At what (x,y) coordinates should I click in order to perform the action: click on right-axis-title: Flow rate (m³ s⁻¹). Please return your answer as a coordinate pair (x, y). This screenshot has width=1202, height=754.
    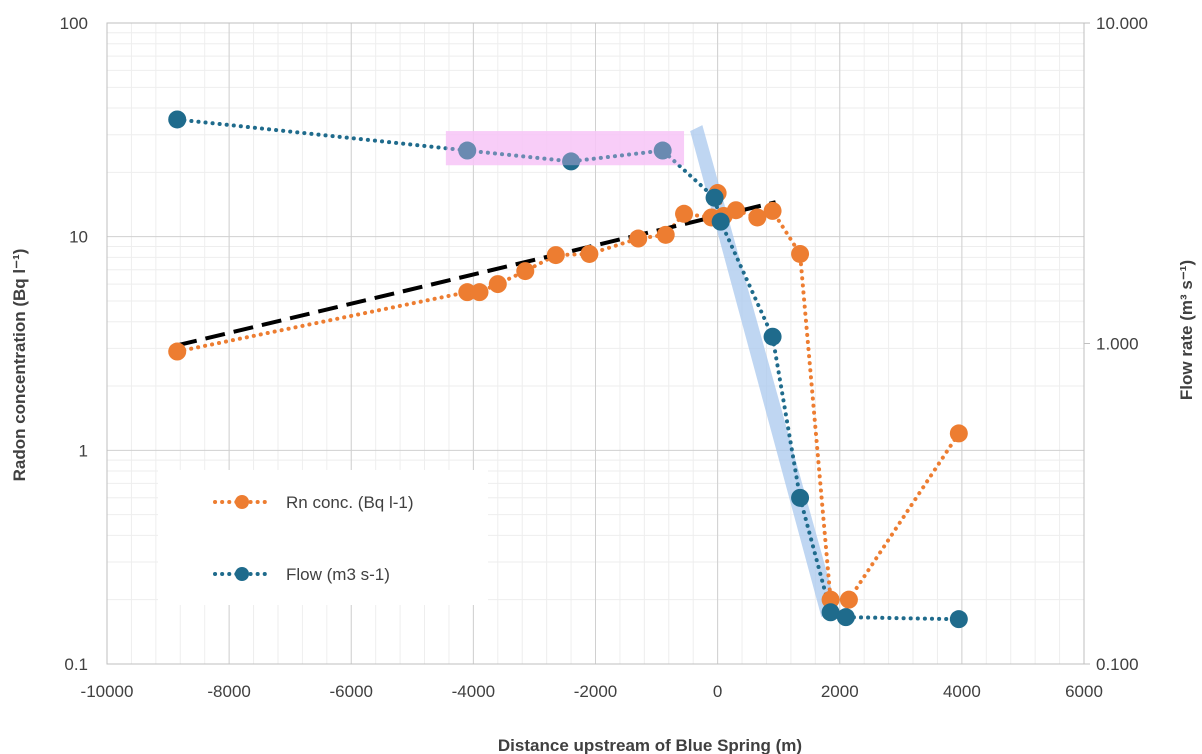
    Looking at the image, I should click on (1186, 330).